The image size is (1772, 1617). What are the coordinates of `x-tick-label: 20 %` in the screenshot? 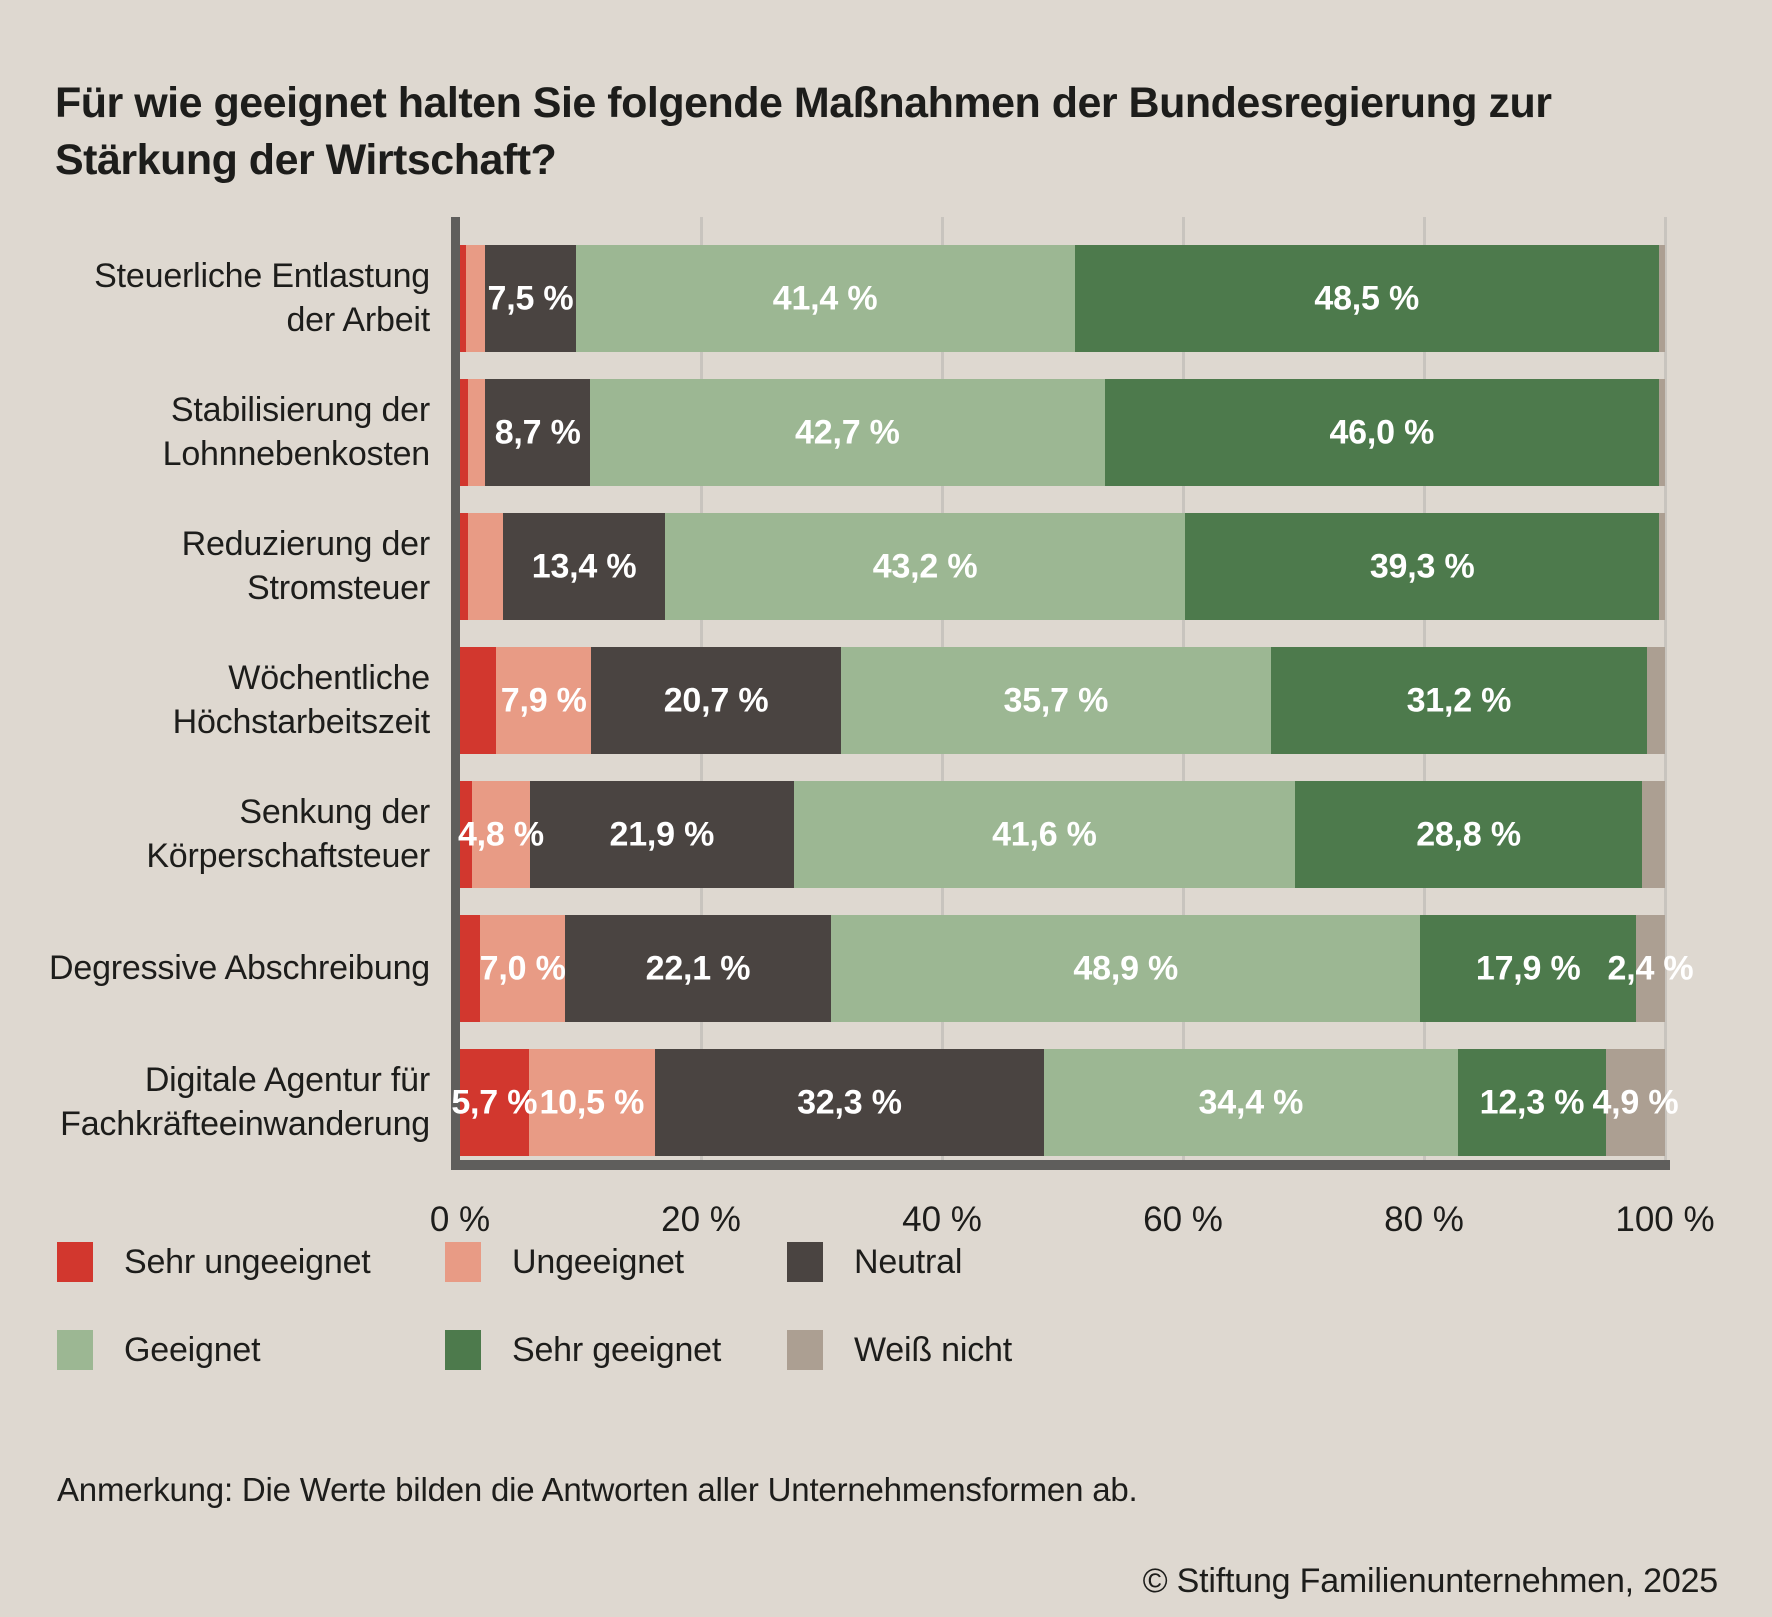 It's located at (701, 1219).